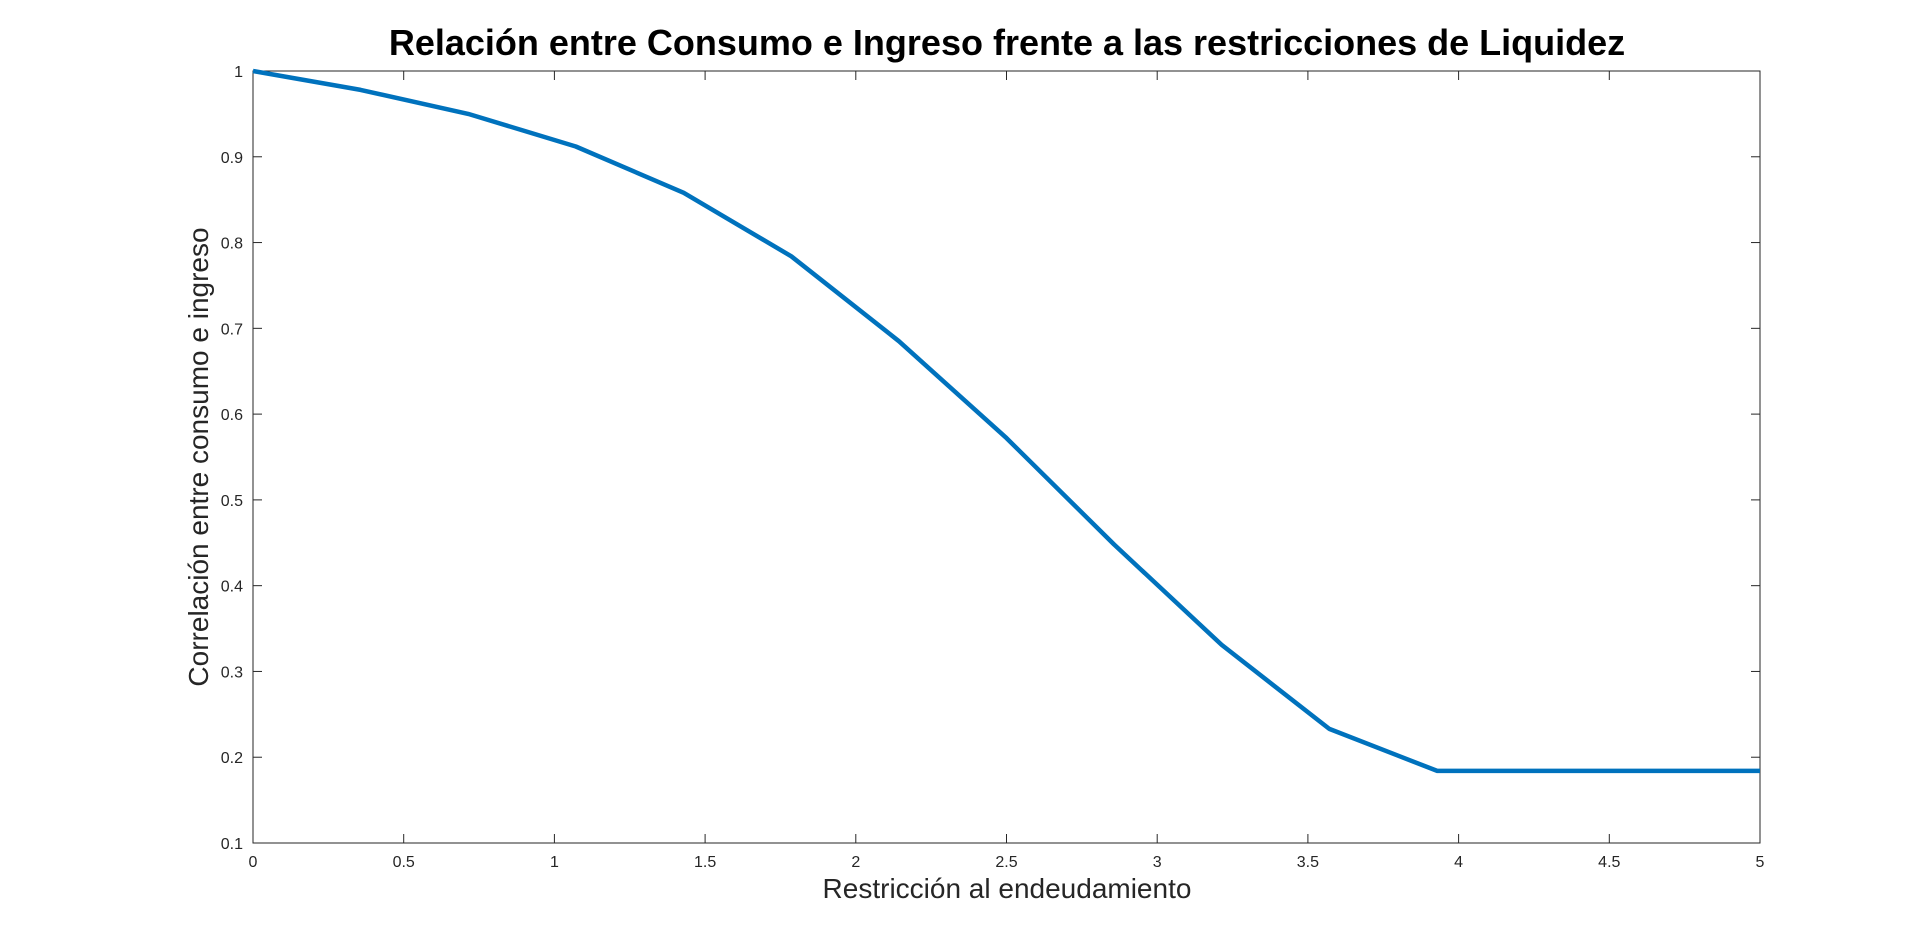  I want to click on y-tick-label: 0.4, so click(232, 587).